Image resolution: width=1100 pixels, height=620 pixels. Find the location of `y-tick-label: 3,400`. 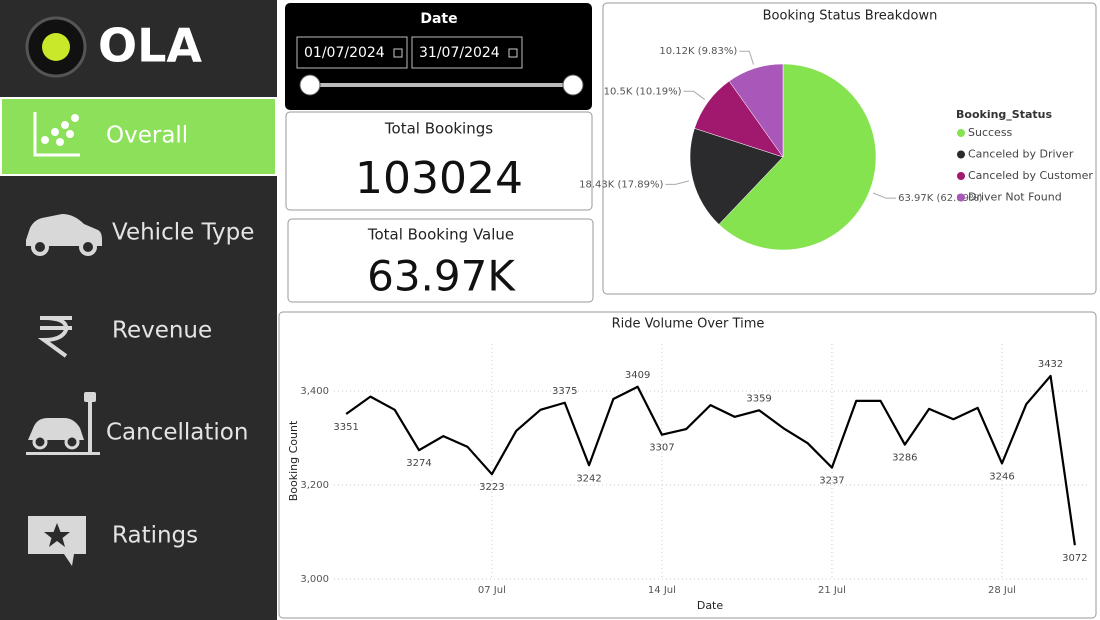

y-tick-label: 3,400 is located at coordinates (314, 391).